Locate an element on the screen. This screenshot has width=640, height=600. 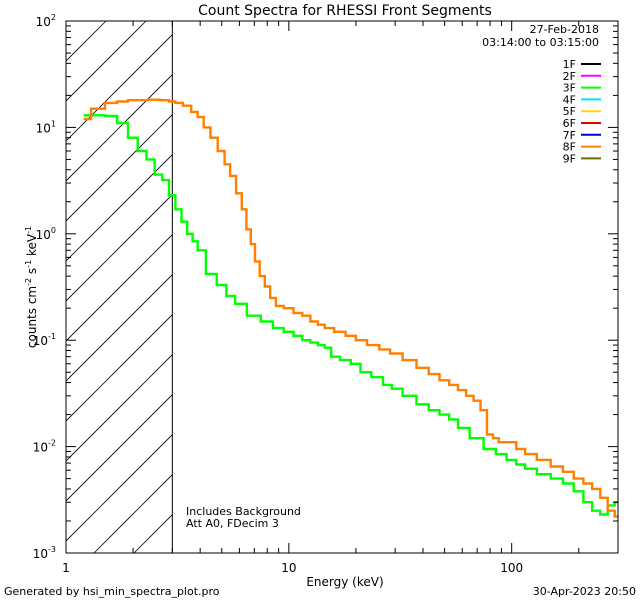
y-tick-label: 10⁻¹ is located at coordinates (44, 340).